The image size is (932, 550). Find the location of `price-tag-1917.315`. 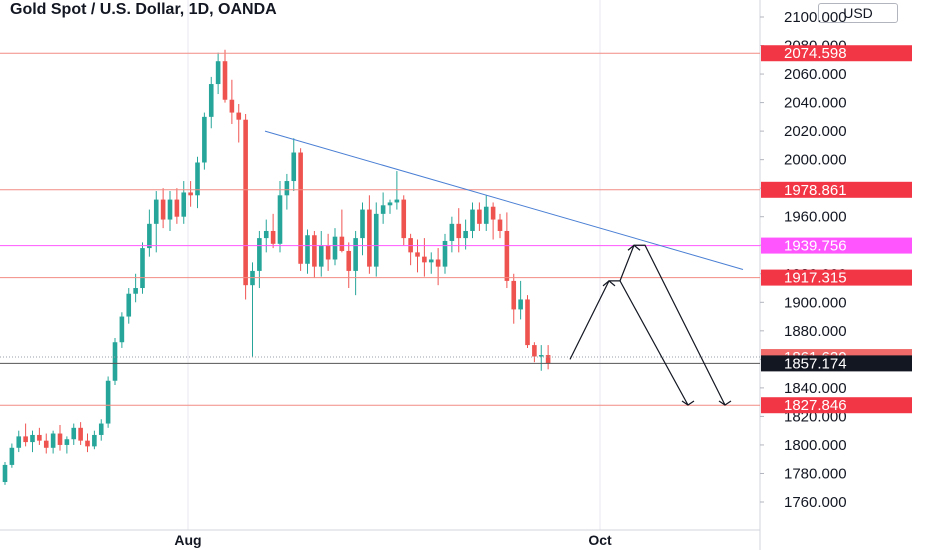

price-tag-1917.315 is located at coordinates (836, 277).